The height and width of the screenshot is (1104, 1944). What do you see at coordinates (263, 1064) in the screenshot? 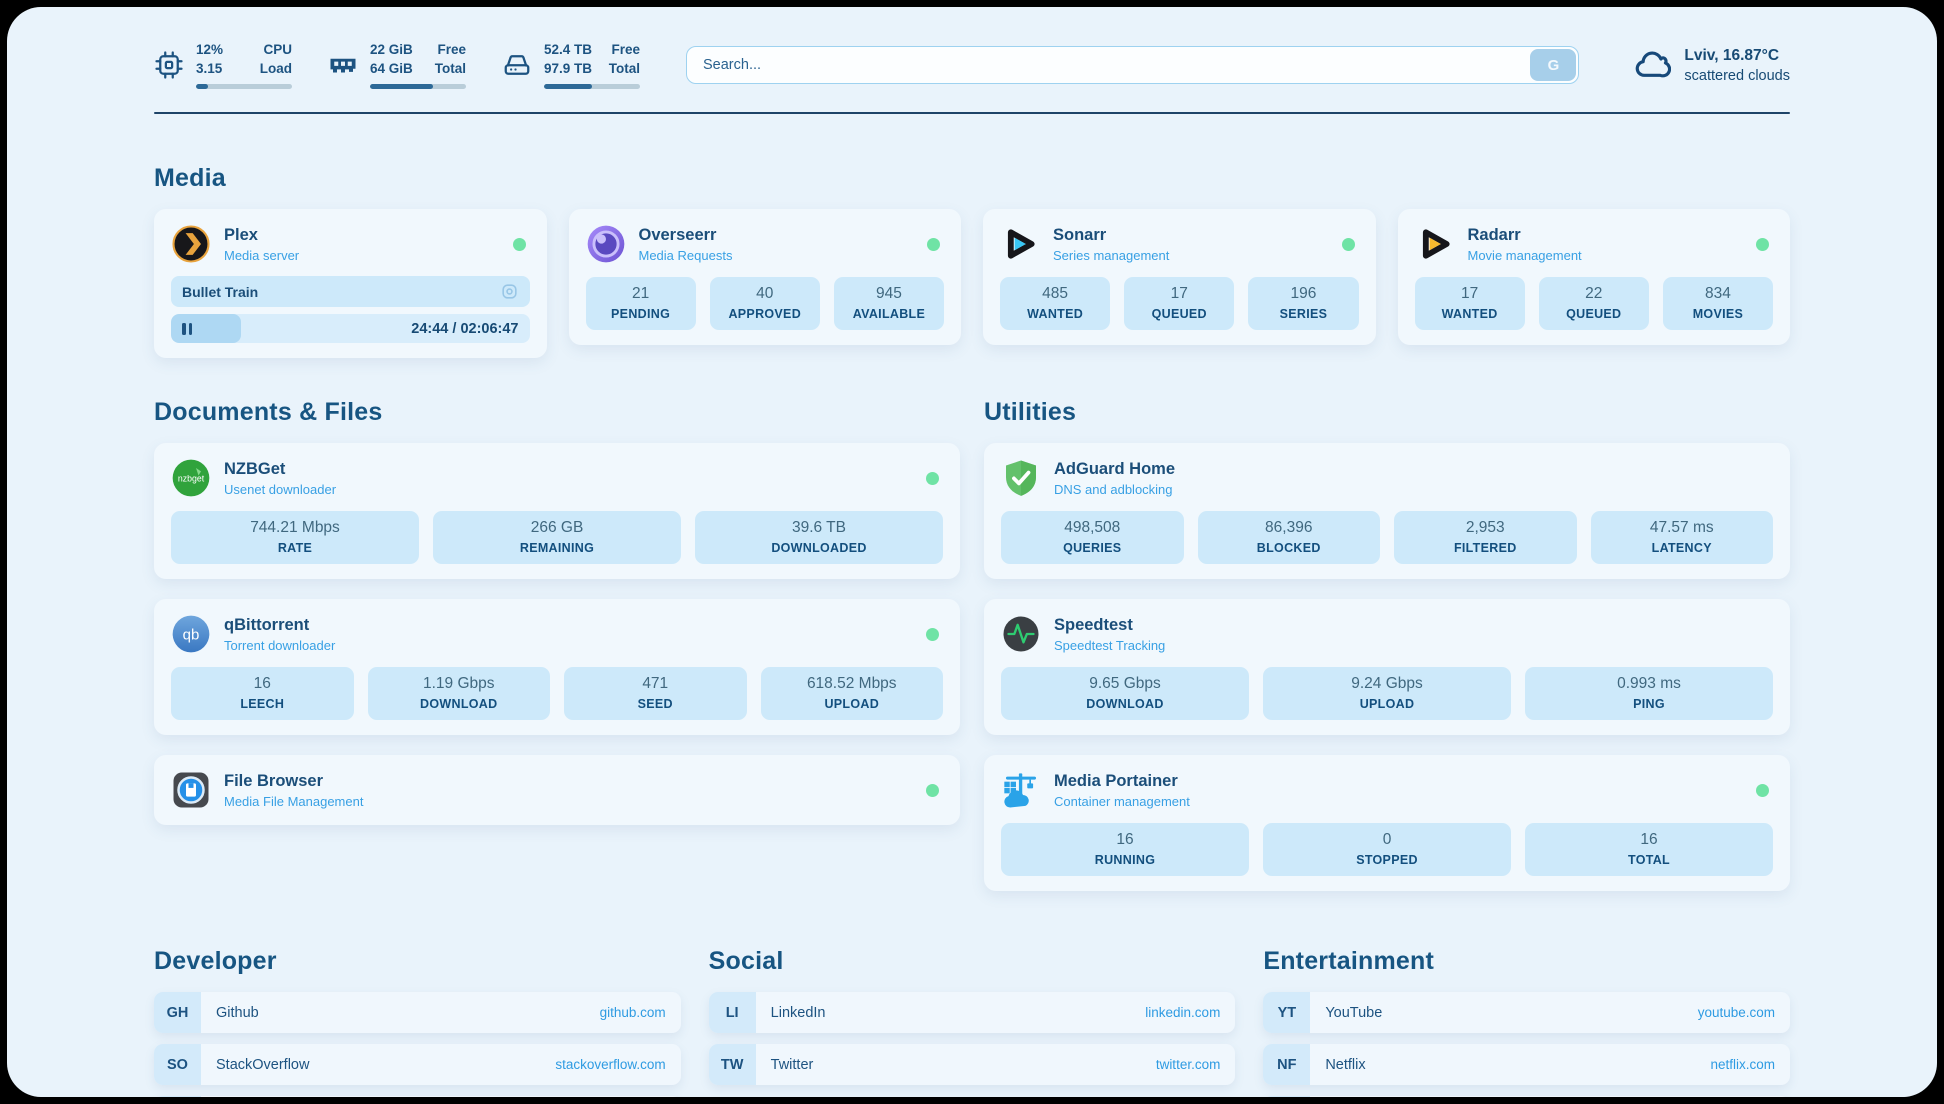
I see `bookmark-name: StackOverflow` at bounding box center [263, 1064].